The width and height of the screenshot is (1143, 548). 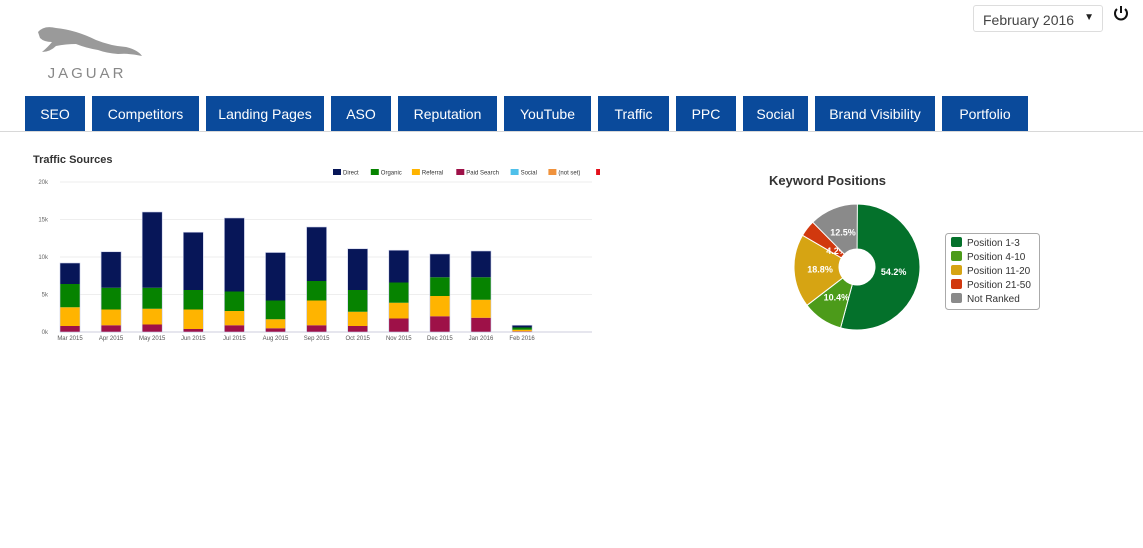 I want to click on month-select: February 2016 ▼, so click(x=1038, y=18).